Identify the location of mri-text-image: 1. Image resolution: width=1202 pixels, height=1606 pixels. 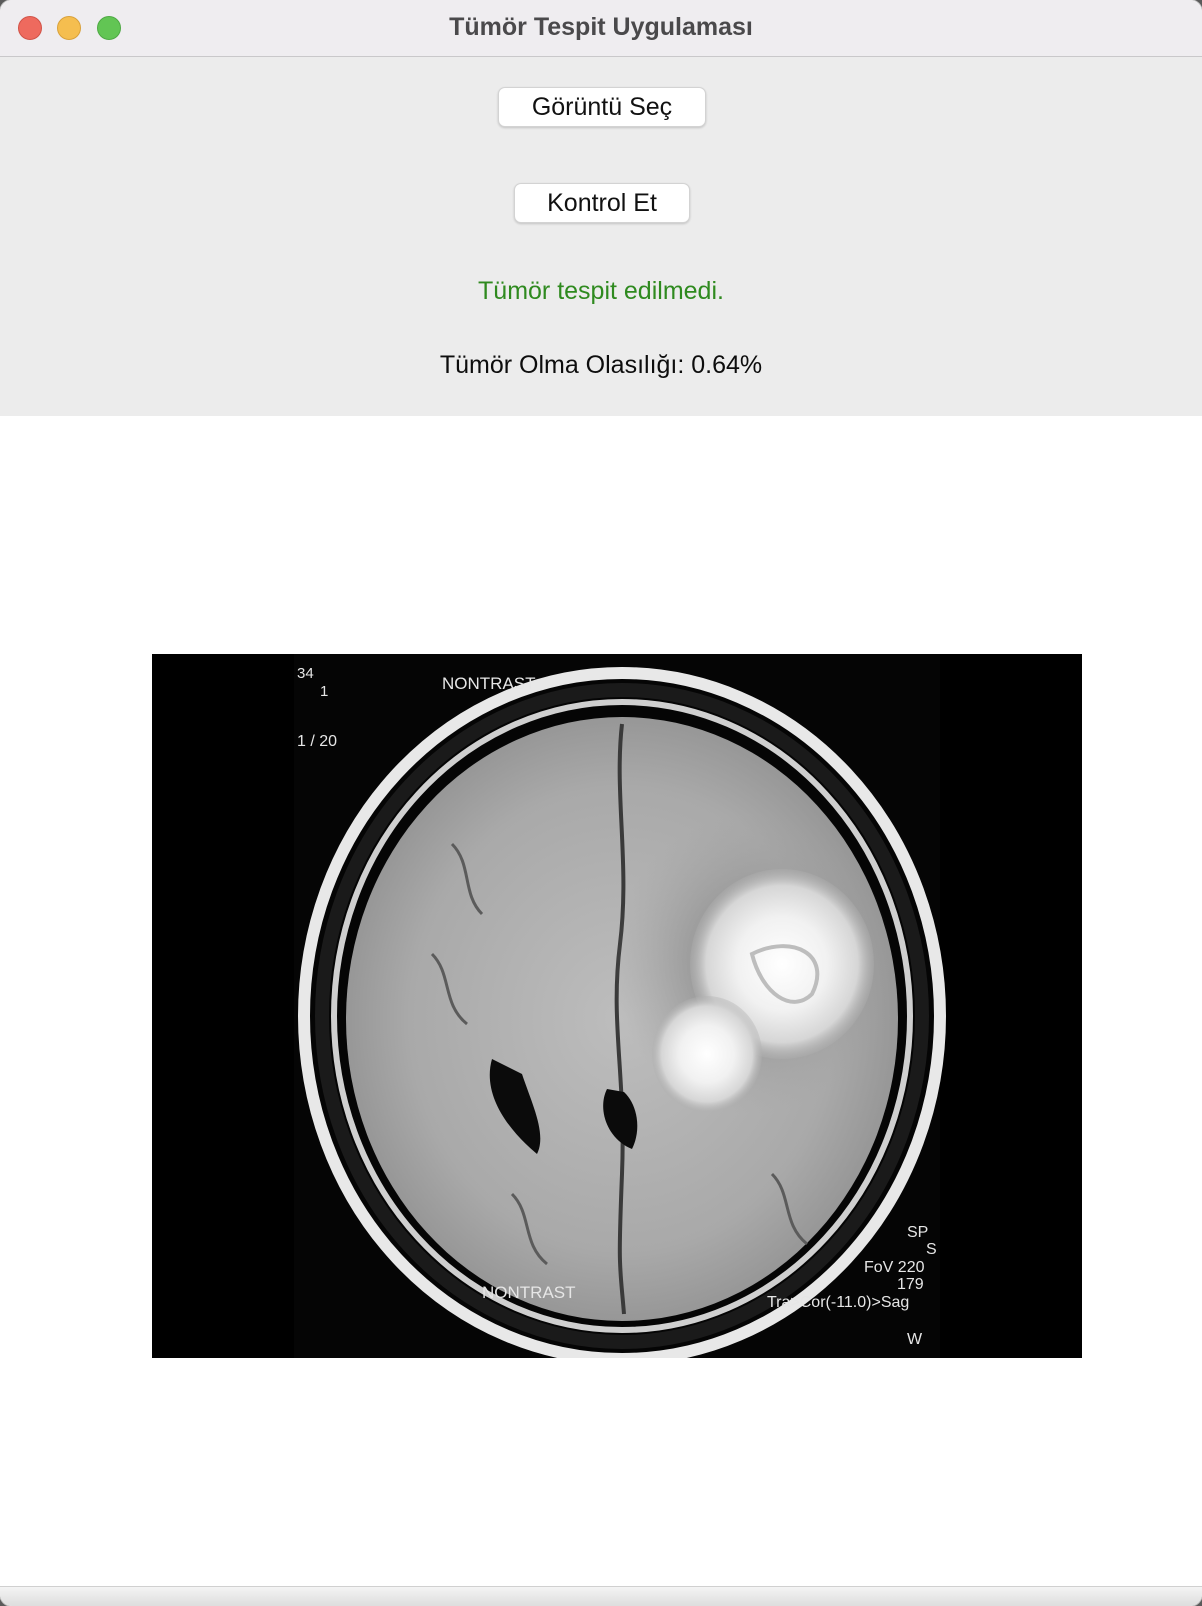
(324, 691).